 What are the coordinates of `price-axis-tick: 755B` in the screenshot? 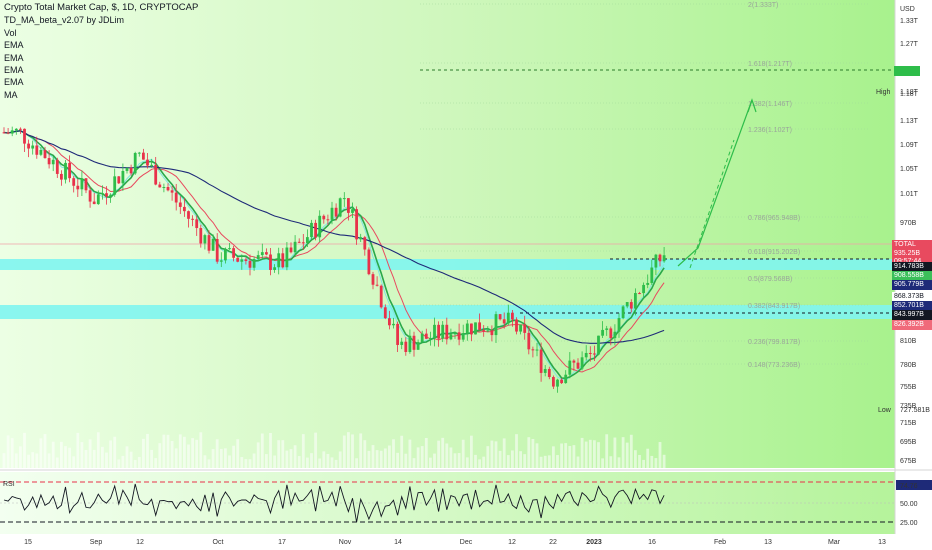 It's located at (908, 387).